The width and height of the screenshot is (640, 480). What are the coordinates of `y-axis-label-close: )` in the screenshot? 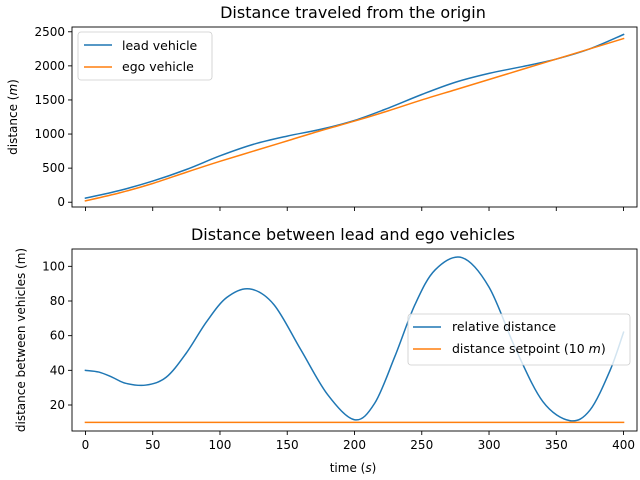 It's located at (13, 81).